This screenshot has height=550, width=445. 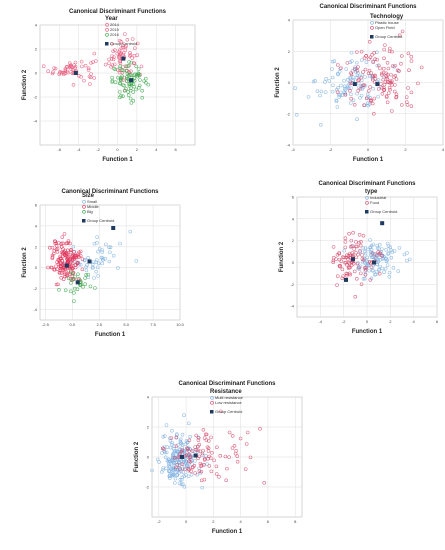 What do you see at coordinates (130, 82) in the screenshot?
I see `series-2016` at bounding box center [130, 82].